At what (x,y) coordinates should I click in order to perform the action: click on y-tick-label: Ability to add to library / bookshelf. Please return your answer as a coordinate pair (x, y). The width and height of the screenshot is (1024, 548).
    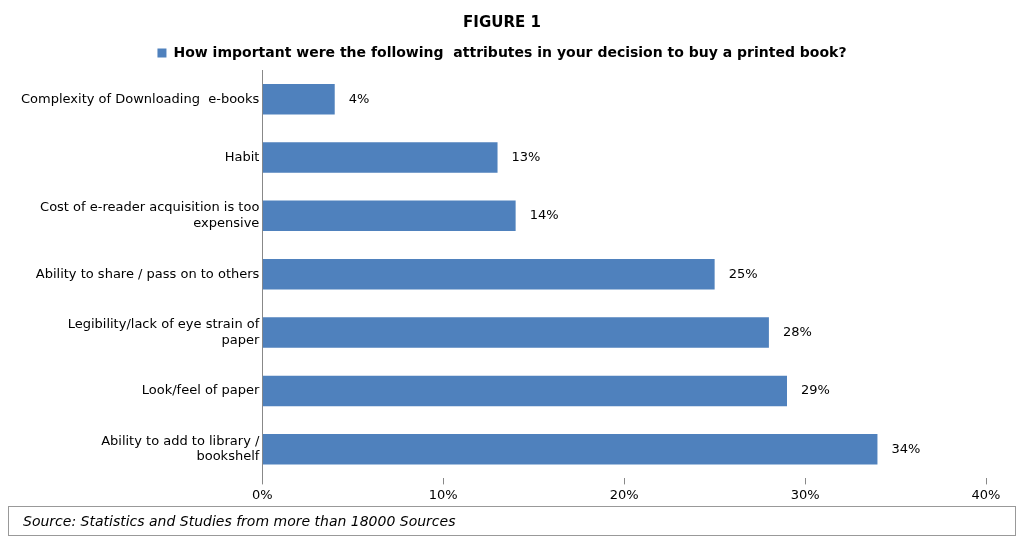
    Looking at the image, I should click on (180, 448).